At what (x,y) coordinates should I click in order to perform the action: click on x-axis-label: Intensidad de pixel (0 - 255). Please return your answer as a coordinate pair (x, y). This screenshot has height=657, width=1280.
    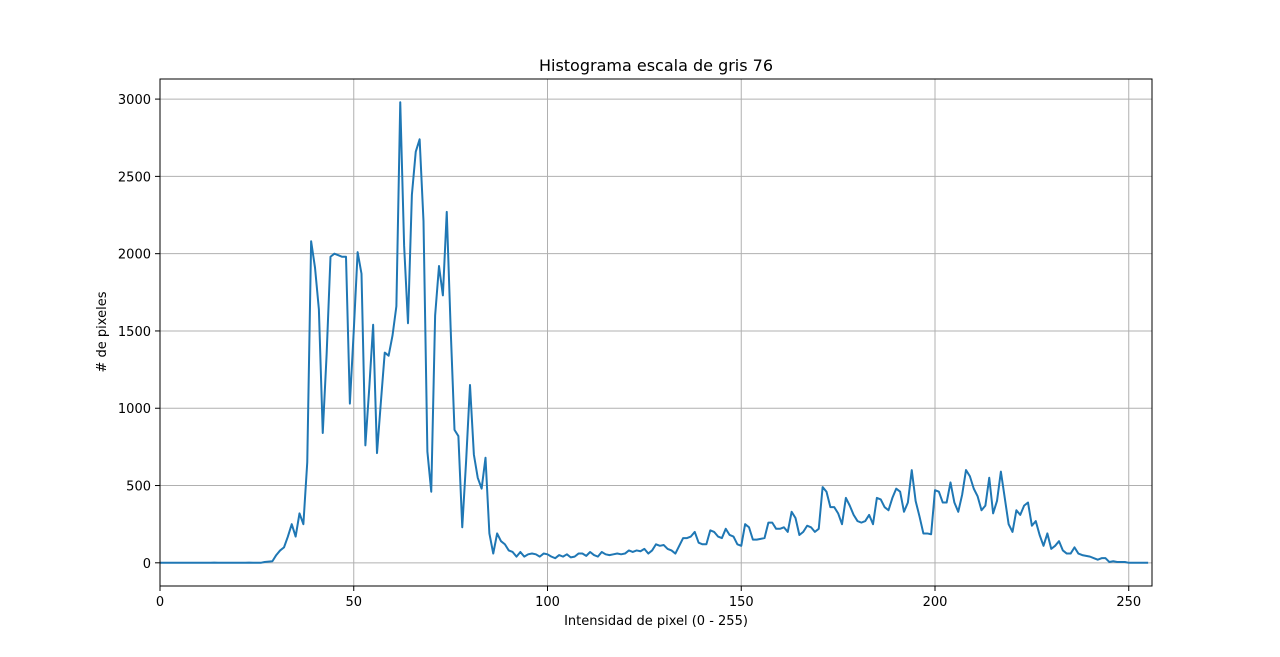
    Looking at the image, I should click on (656, 621).